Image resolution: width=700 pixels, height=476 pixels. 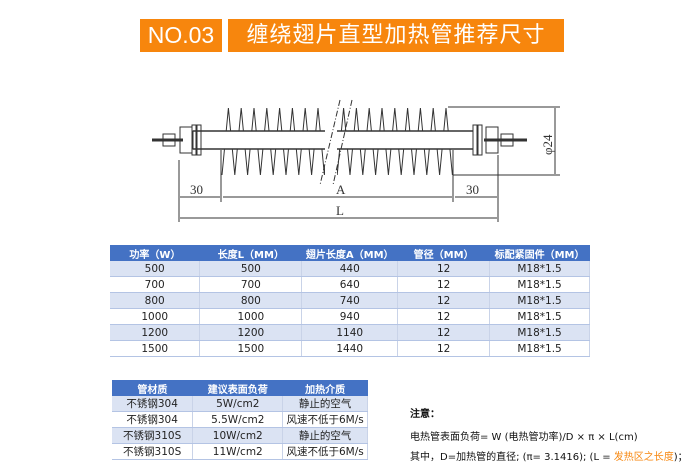 I want to click on notes-formula: 电热管表面负荷= W (电热管功率)/D × π × L(cm), so click(x=524, y=437).